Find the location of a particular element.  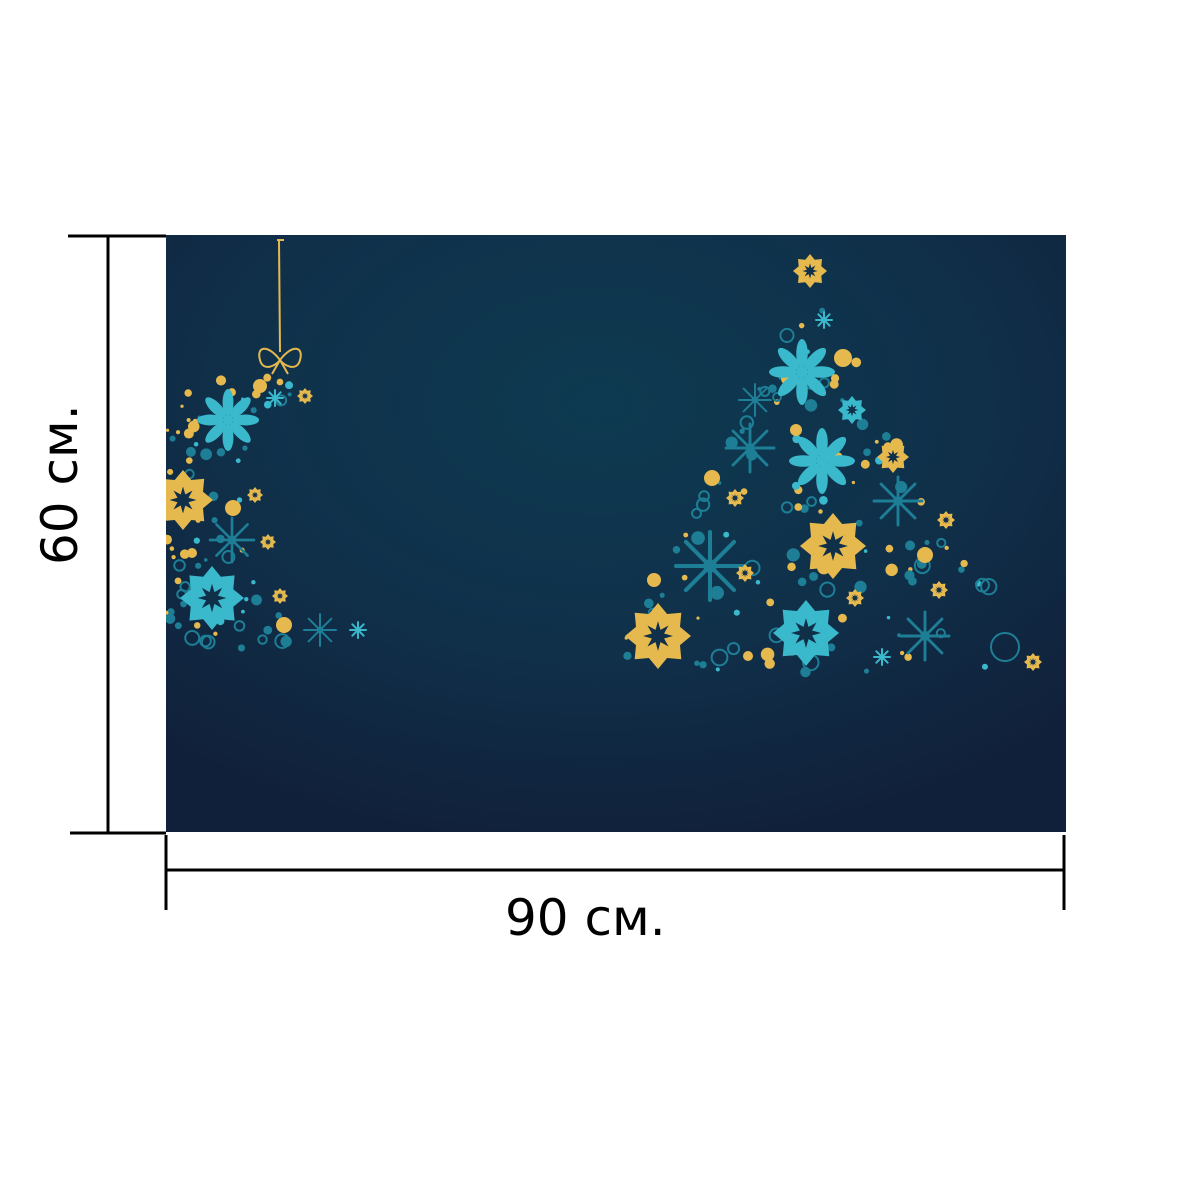

width-label: 90 см. is located at coordinates (585, 918).